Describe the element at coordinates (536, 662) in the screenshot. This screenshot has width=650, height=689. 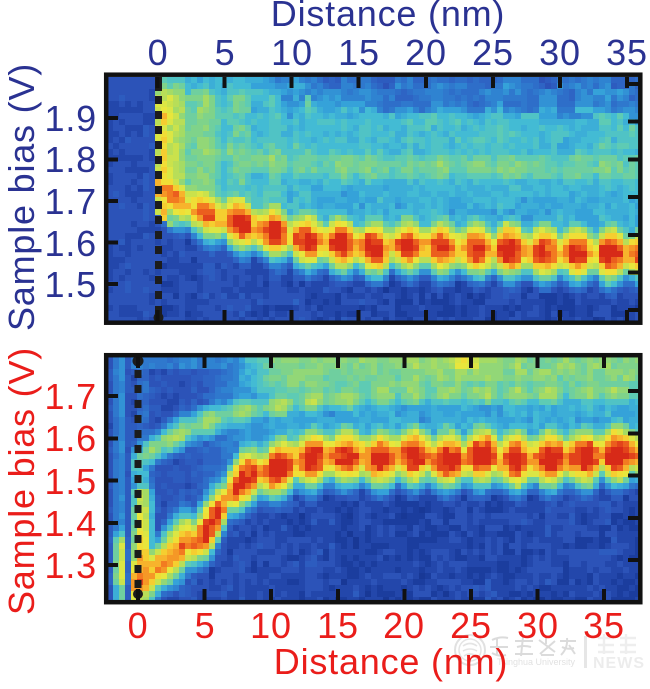
I see `svg-text: Tsinghua University` at that location.